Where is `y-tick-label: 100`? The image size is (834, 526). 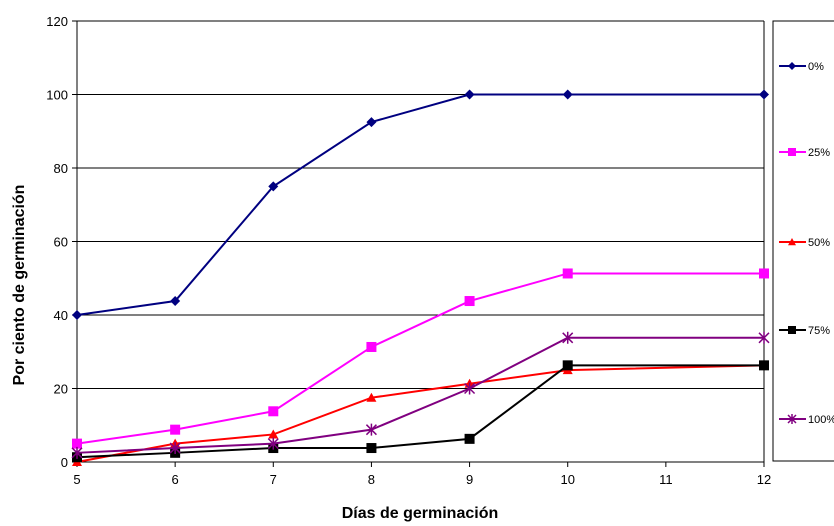
y-tick-label: 100 is located at coordinates (57, 95).